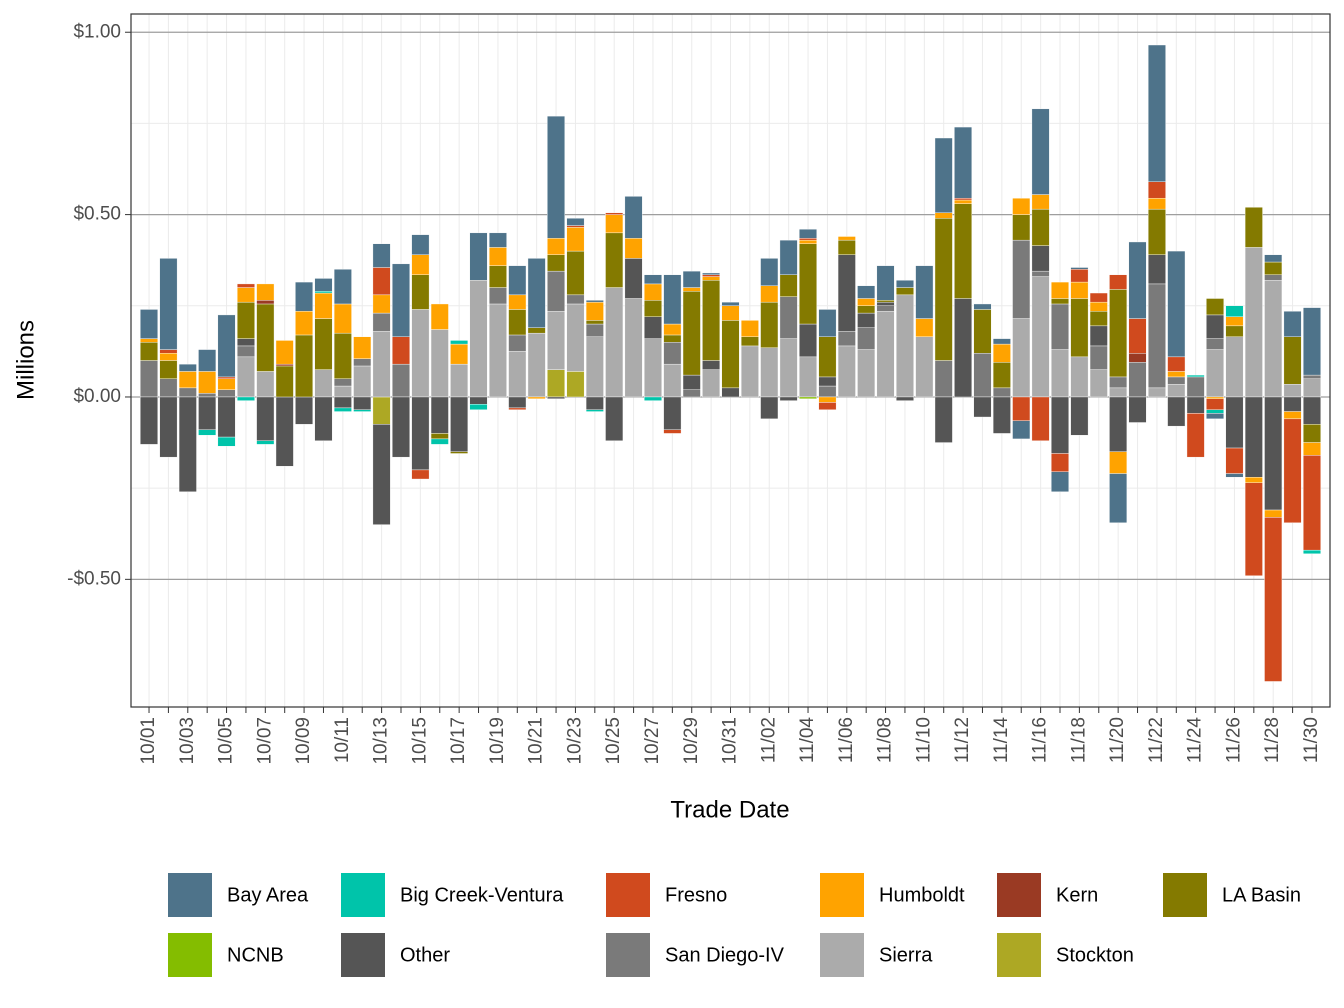 Image resolution: width=1344 pixels, height=1008 pixels. What do you see at coordinates (1077, 895) in the screenshot?
I see `legend-label: Kern` at bounding box center [1077, 895].